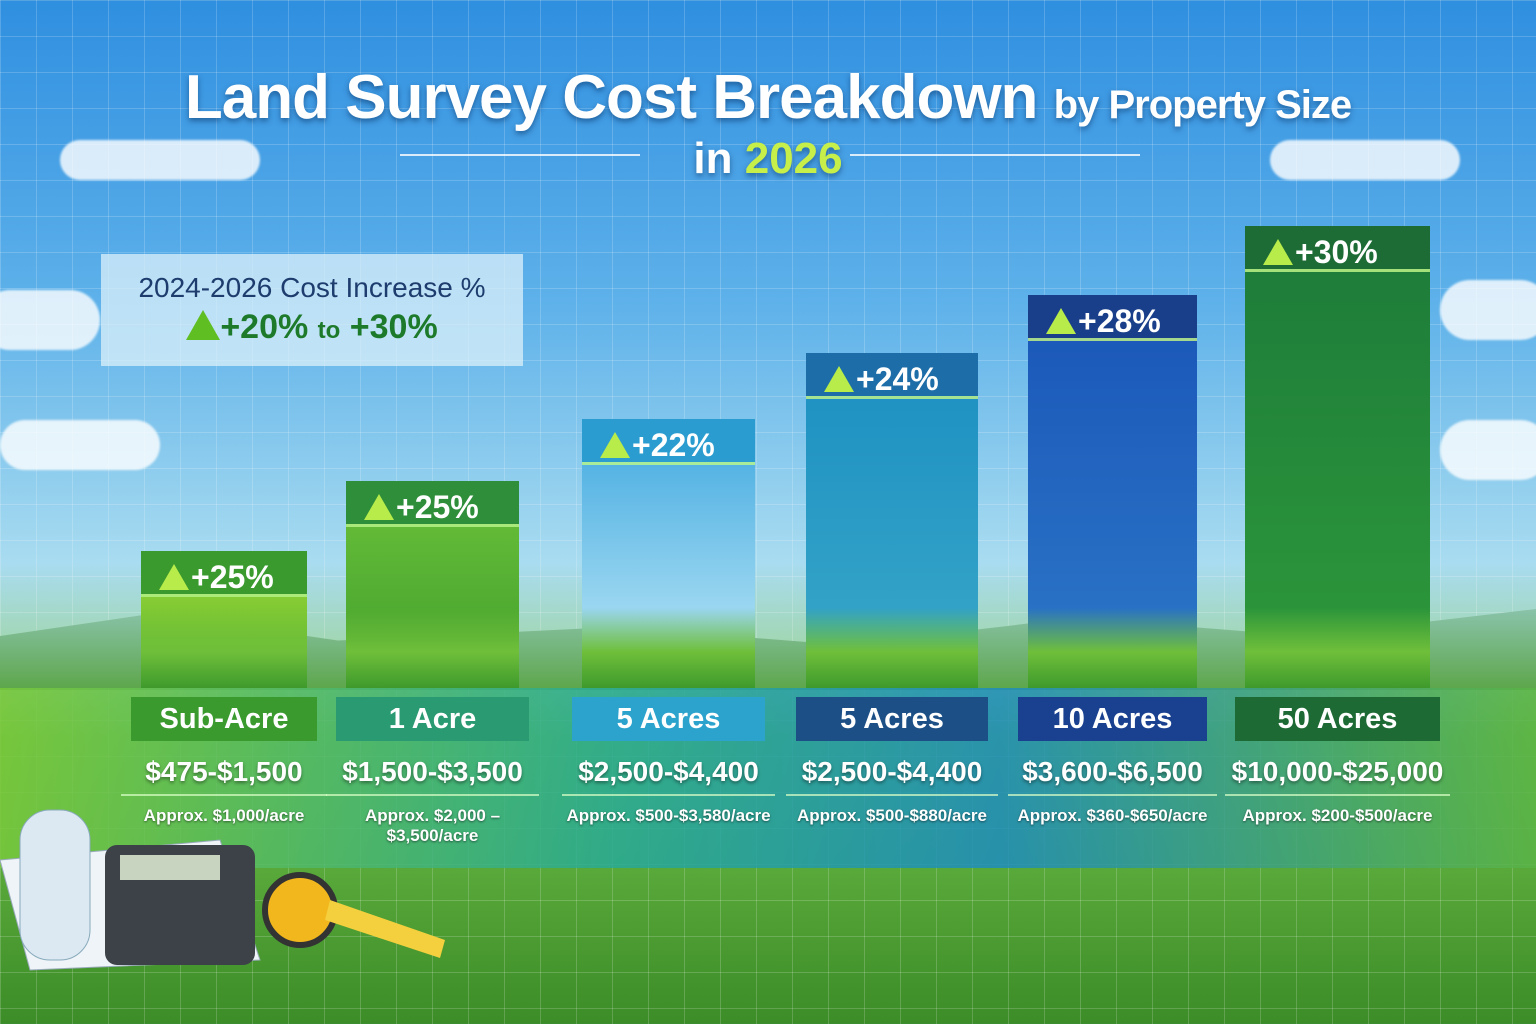 This screenshot has width=1536, height=1024. Describe the element at coordinates (1112, 815) in the screenshot. I see `per-acre-cost: Approx. $360-$650/acre` at that location.